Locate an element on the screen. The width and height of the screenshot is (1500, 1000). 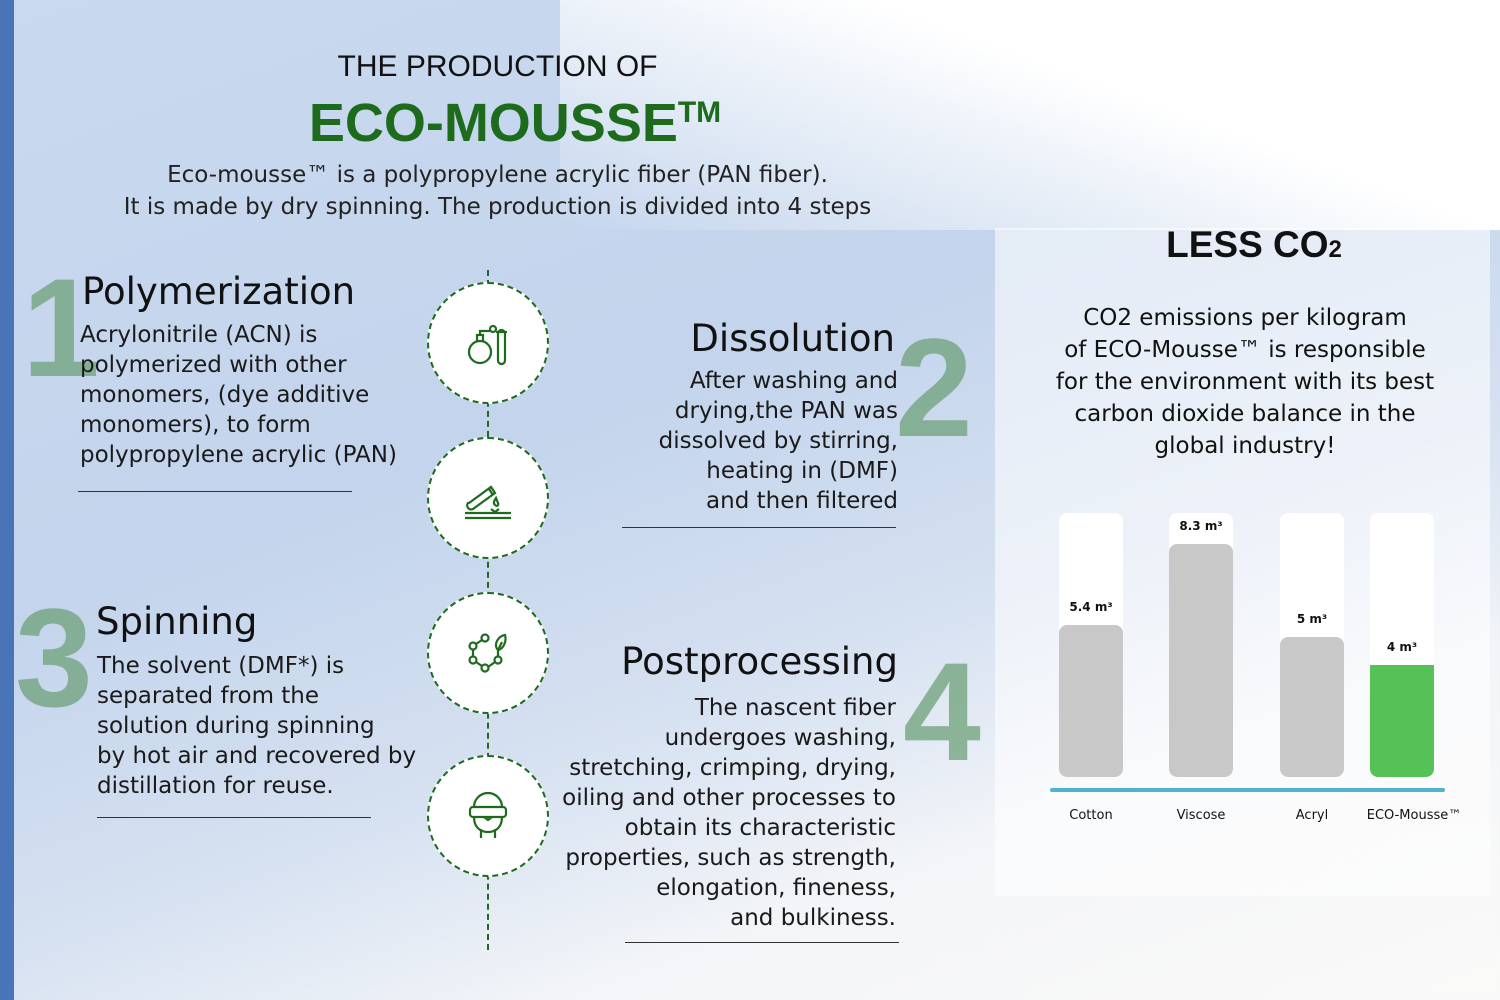
text-line: dissolved by stirring, is located at coordinates (778, 441).